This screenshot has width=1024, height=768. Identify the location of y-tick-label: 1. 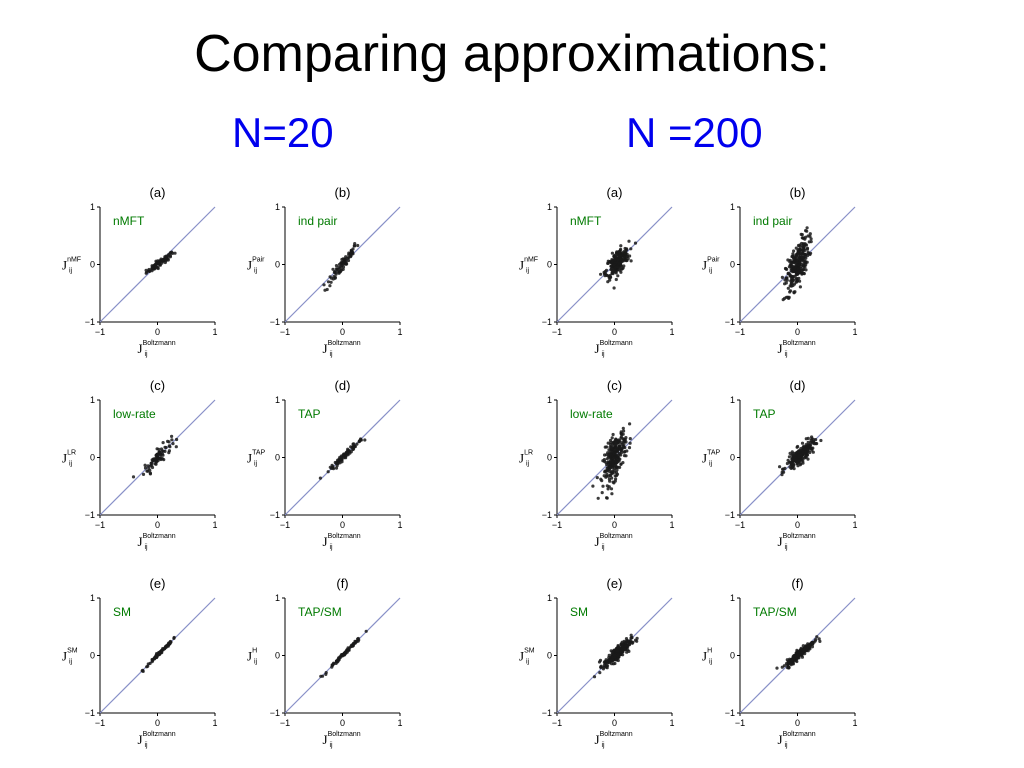
(277, 400).